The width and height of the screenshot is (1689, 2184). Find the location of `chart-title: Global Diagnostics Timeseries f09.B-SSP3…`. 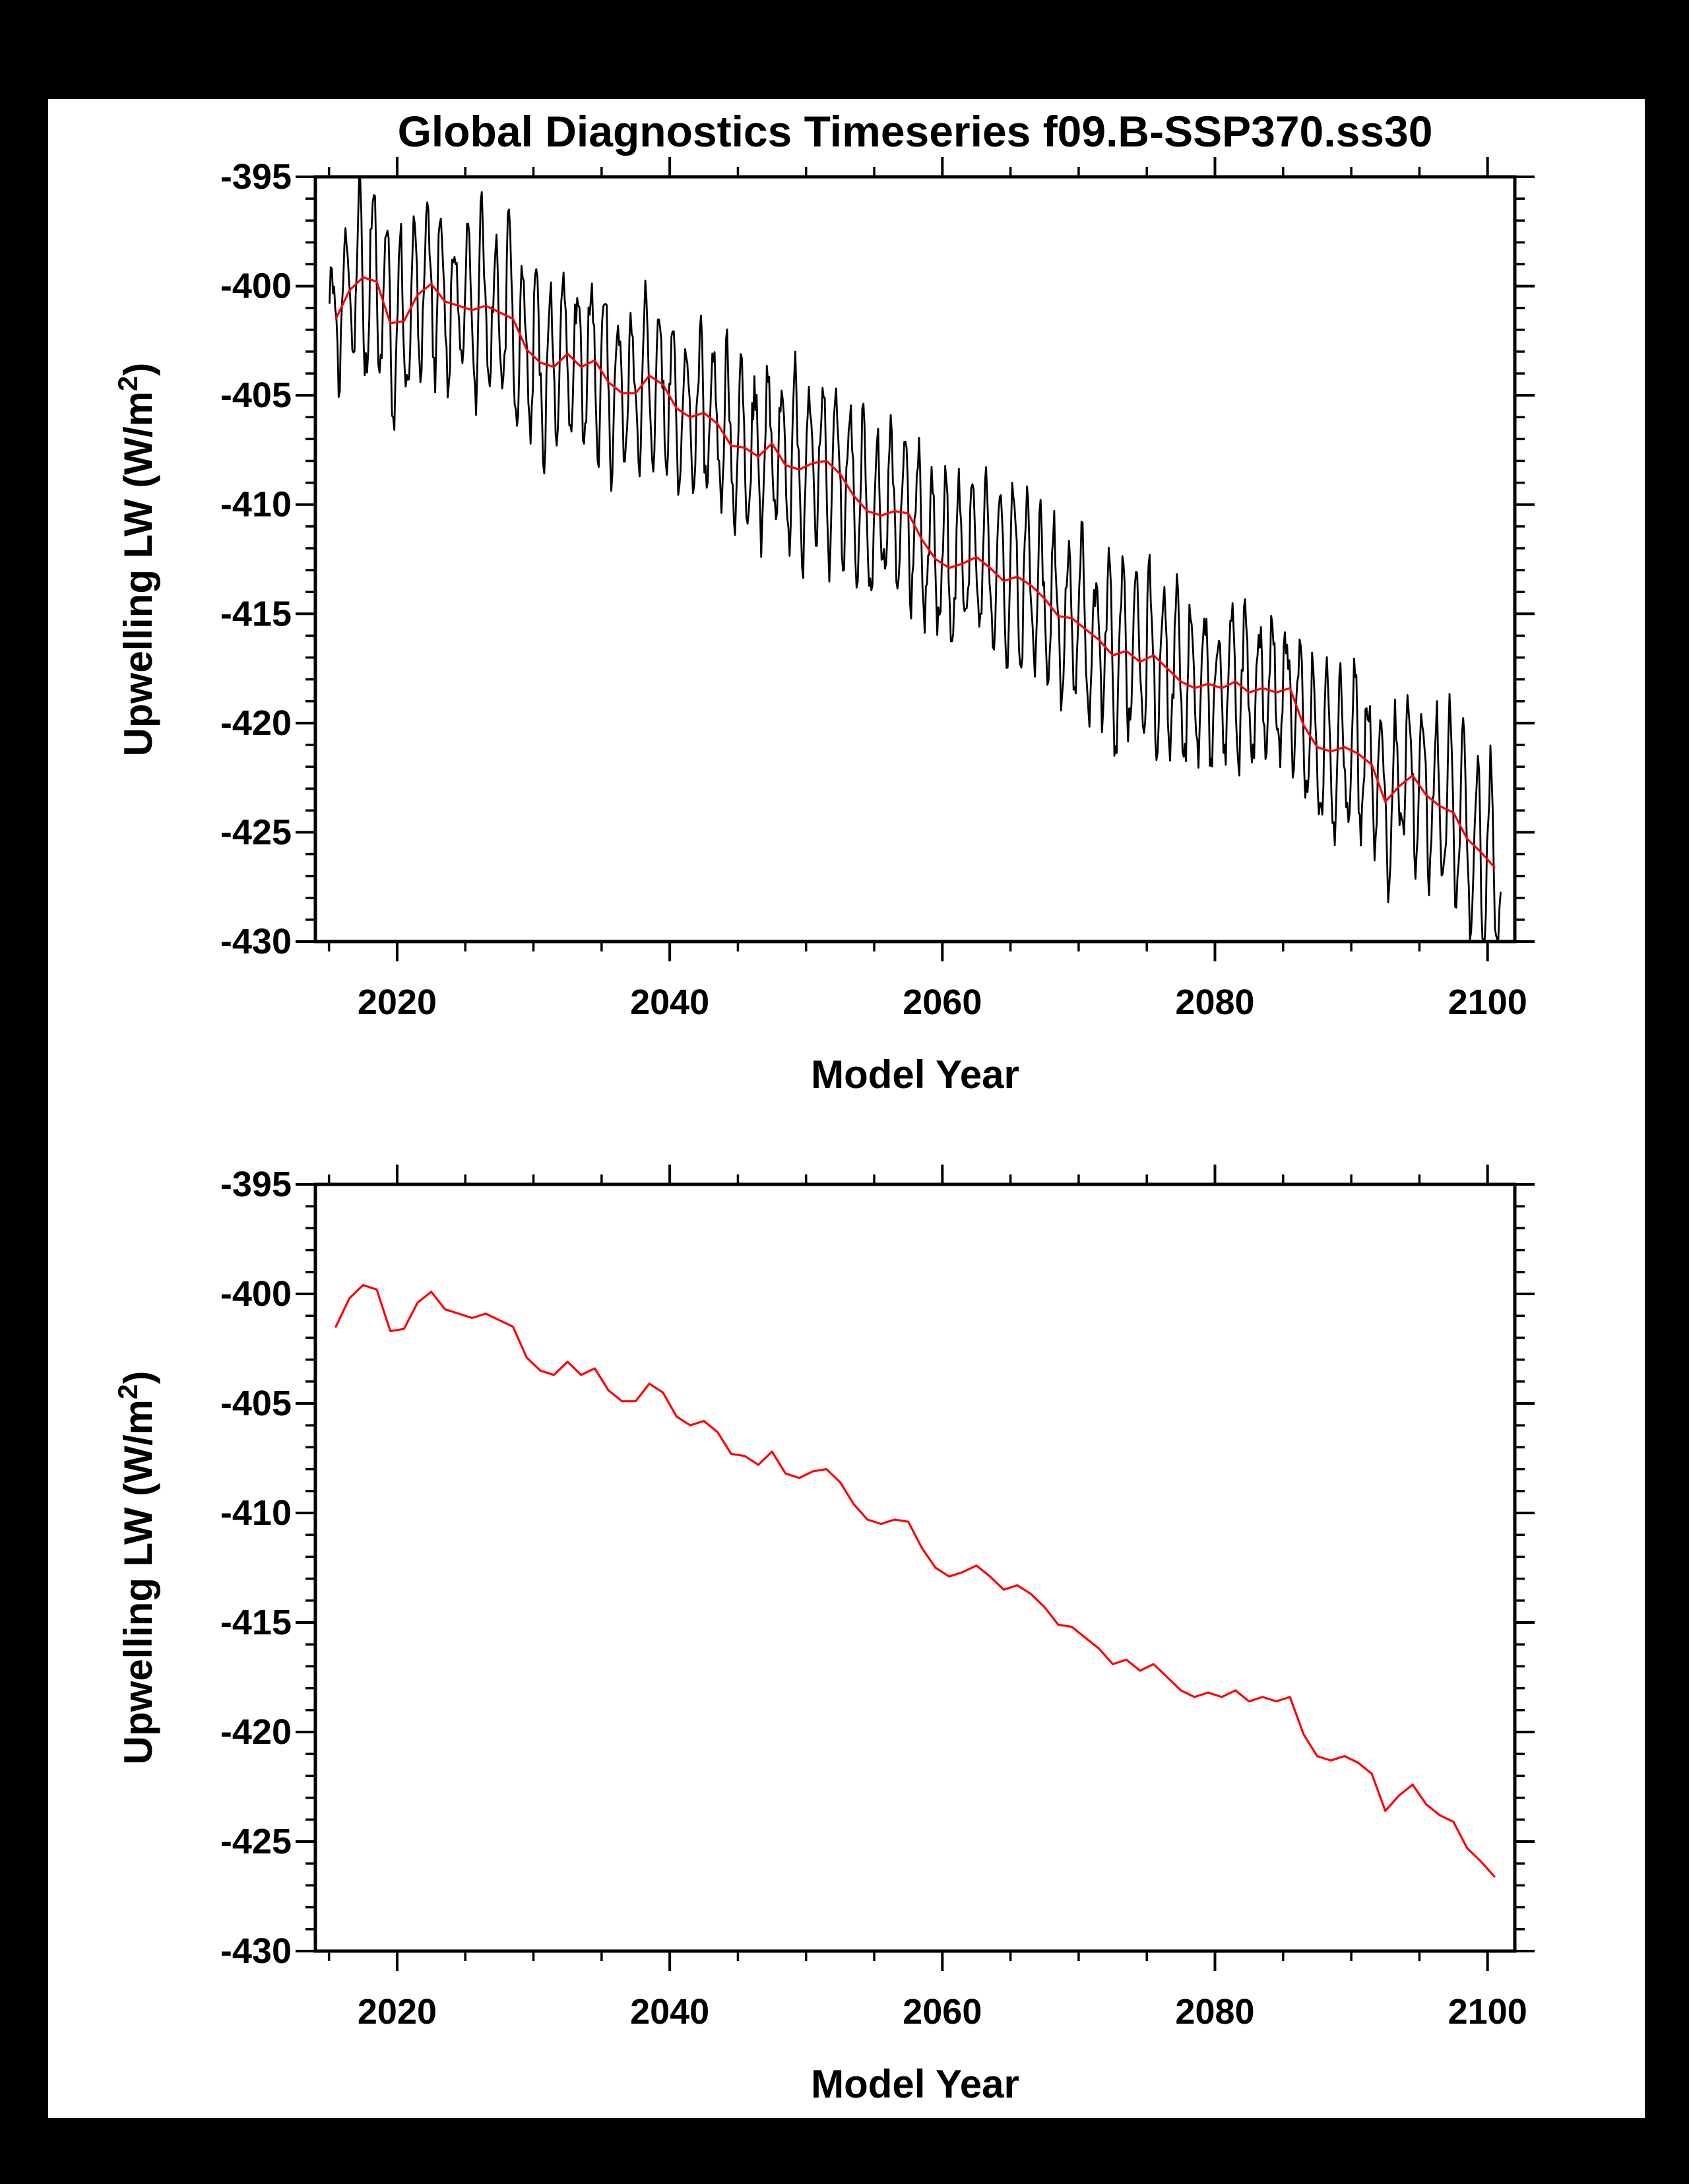

chart-title: Global Diagnostics Timeseries f09.B-SSP3… is located at coordinates (916, 131).